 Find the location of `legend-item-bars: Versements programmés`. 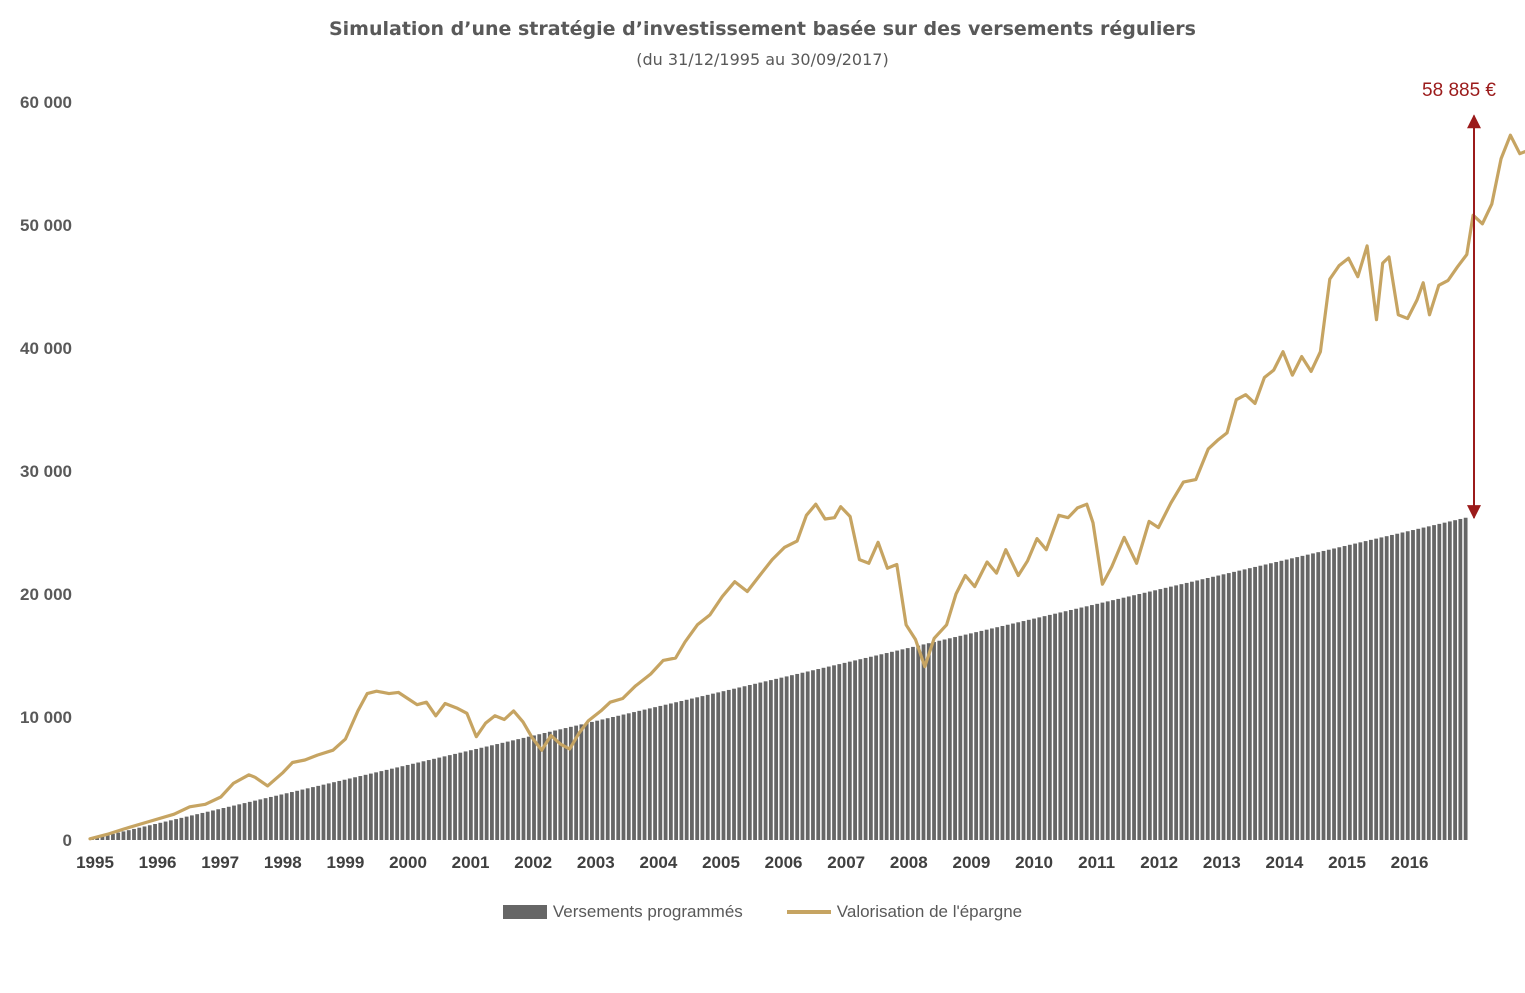

legend-item-bars: Versements programmés is located at coordinates (622, 912).